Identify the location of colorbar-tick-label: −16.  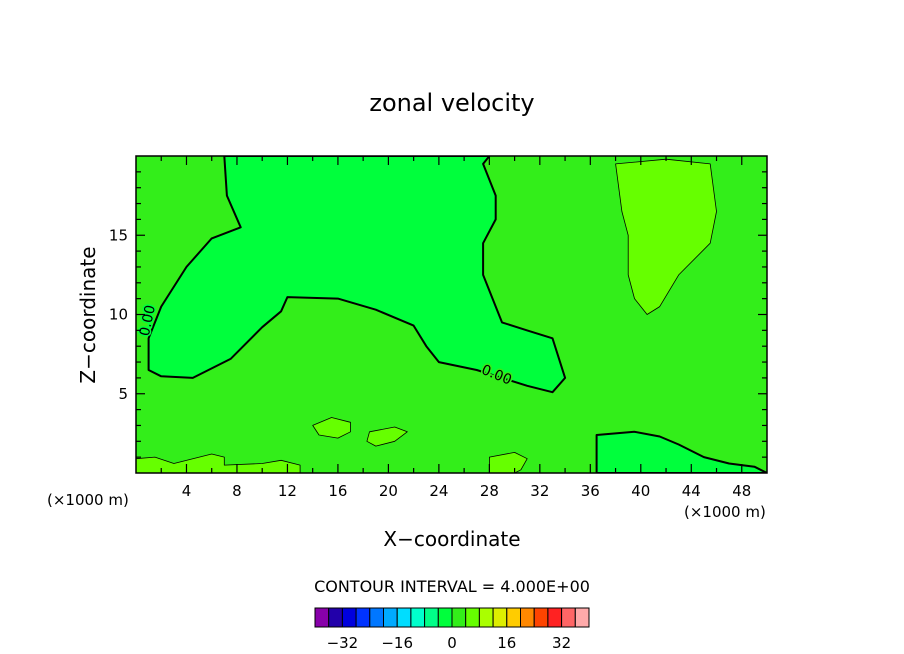
(397, 643).